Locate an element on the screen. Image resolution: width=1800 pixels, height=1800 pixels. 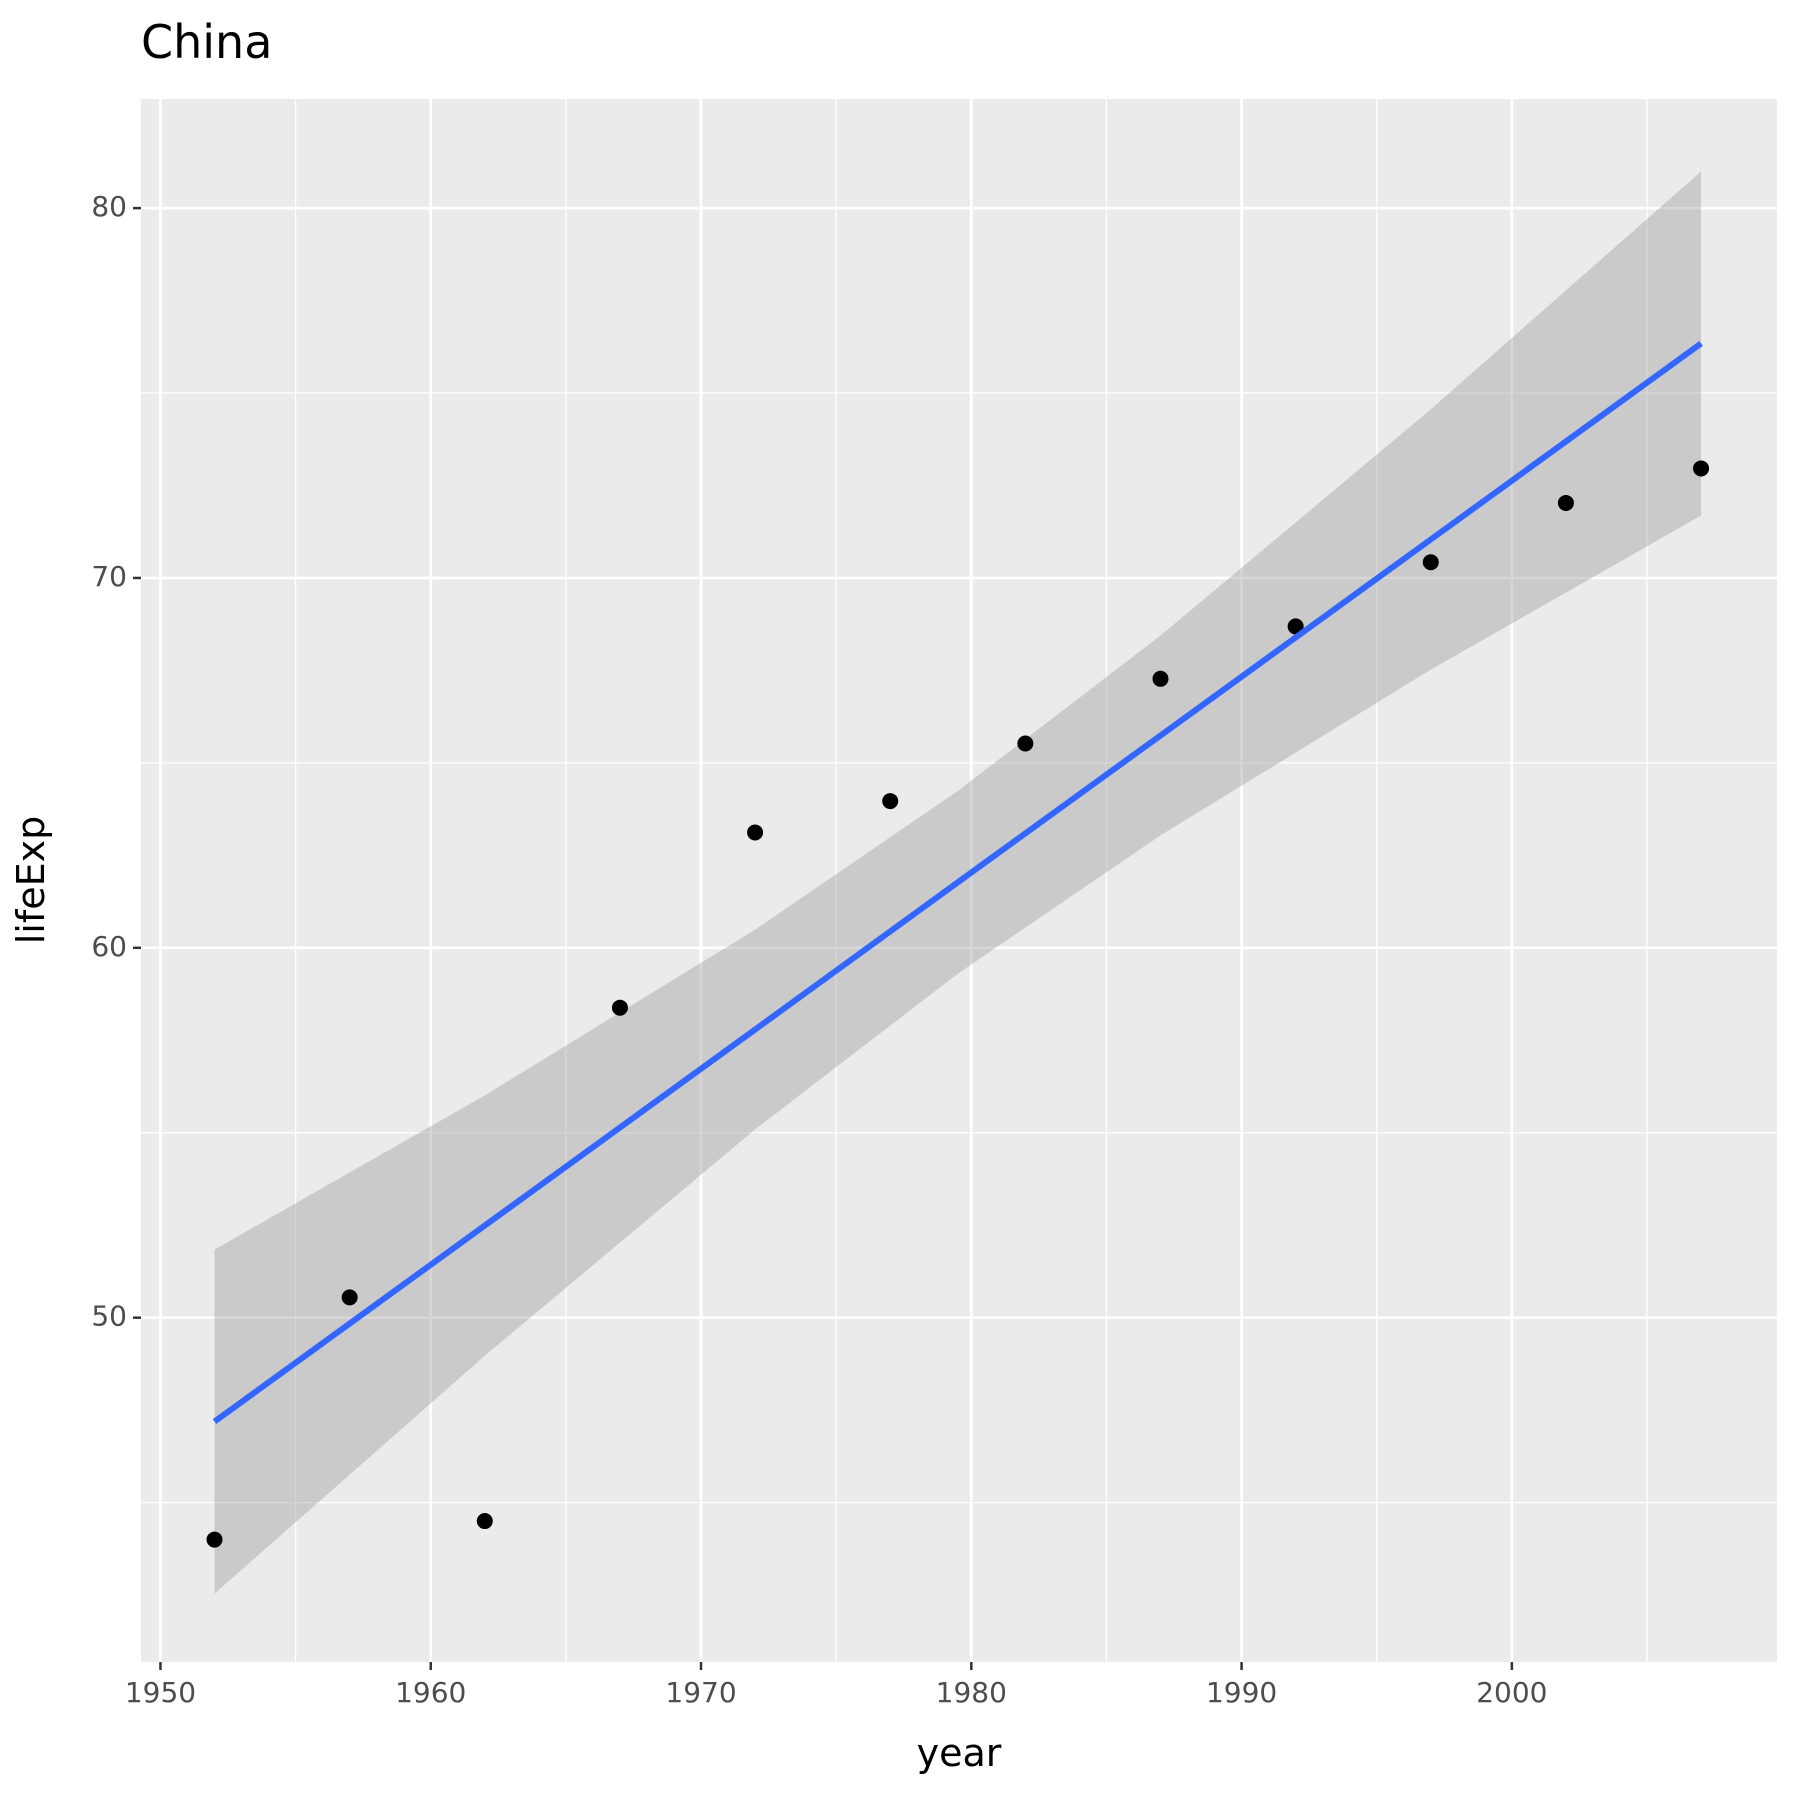
x-tick-label: 1970 is located at coordinates (700, 1692).